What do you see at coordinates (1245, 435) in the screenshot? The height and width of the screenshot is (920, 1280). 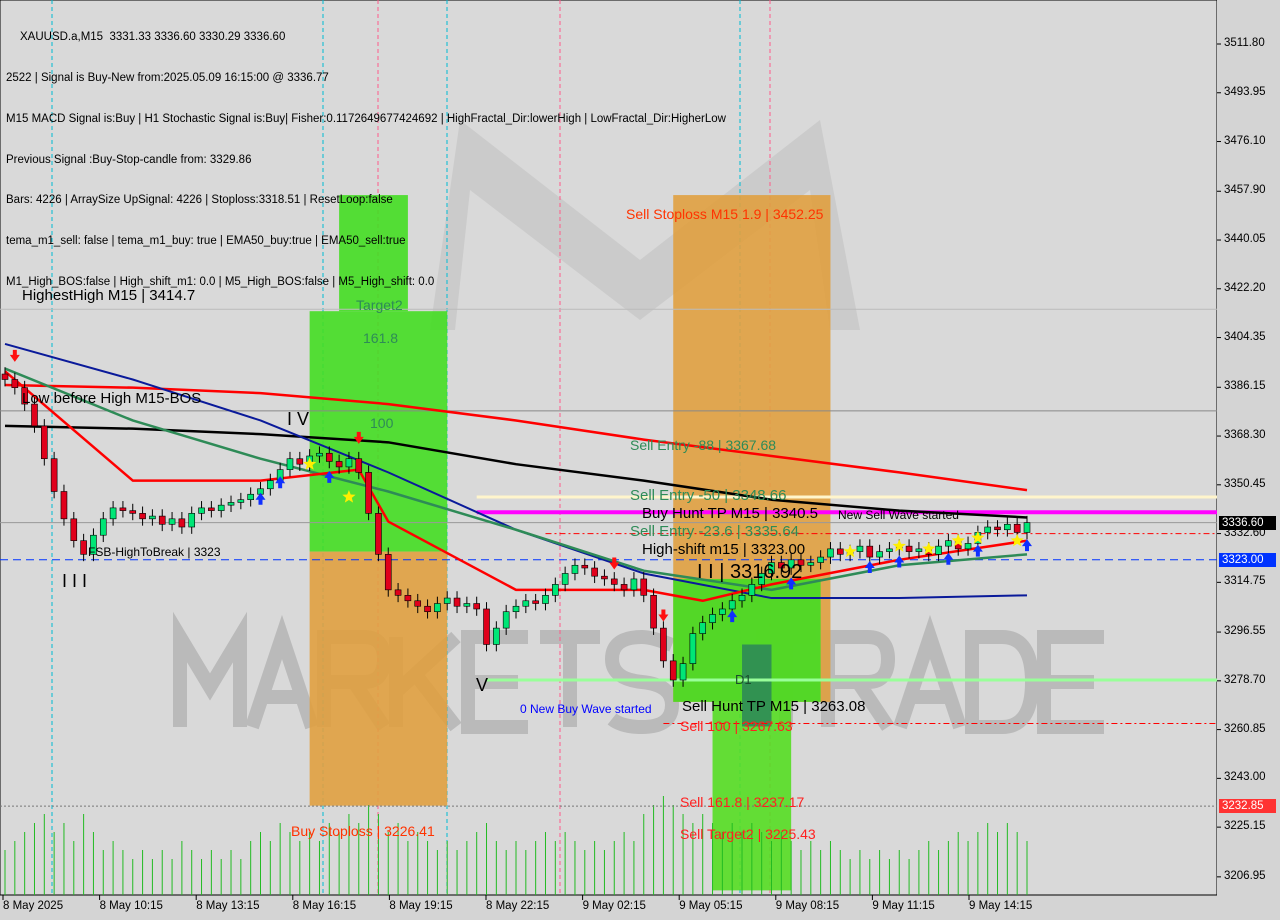 I see `price-tick-label: 3368.30` at bounding box center [1245, 435].